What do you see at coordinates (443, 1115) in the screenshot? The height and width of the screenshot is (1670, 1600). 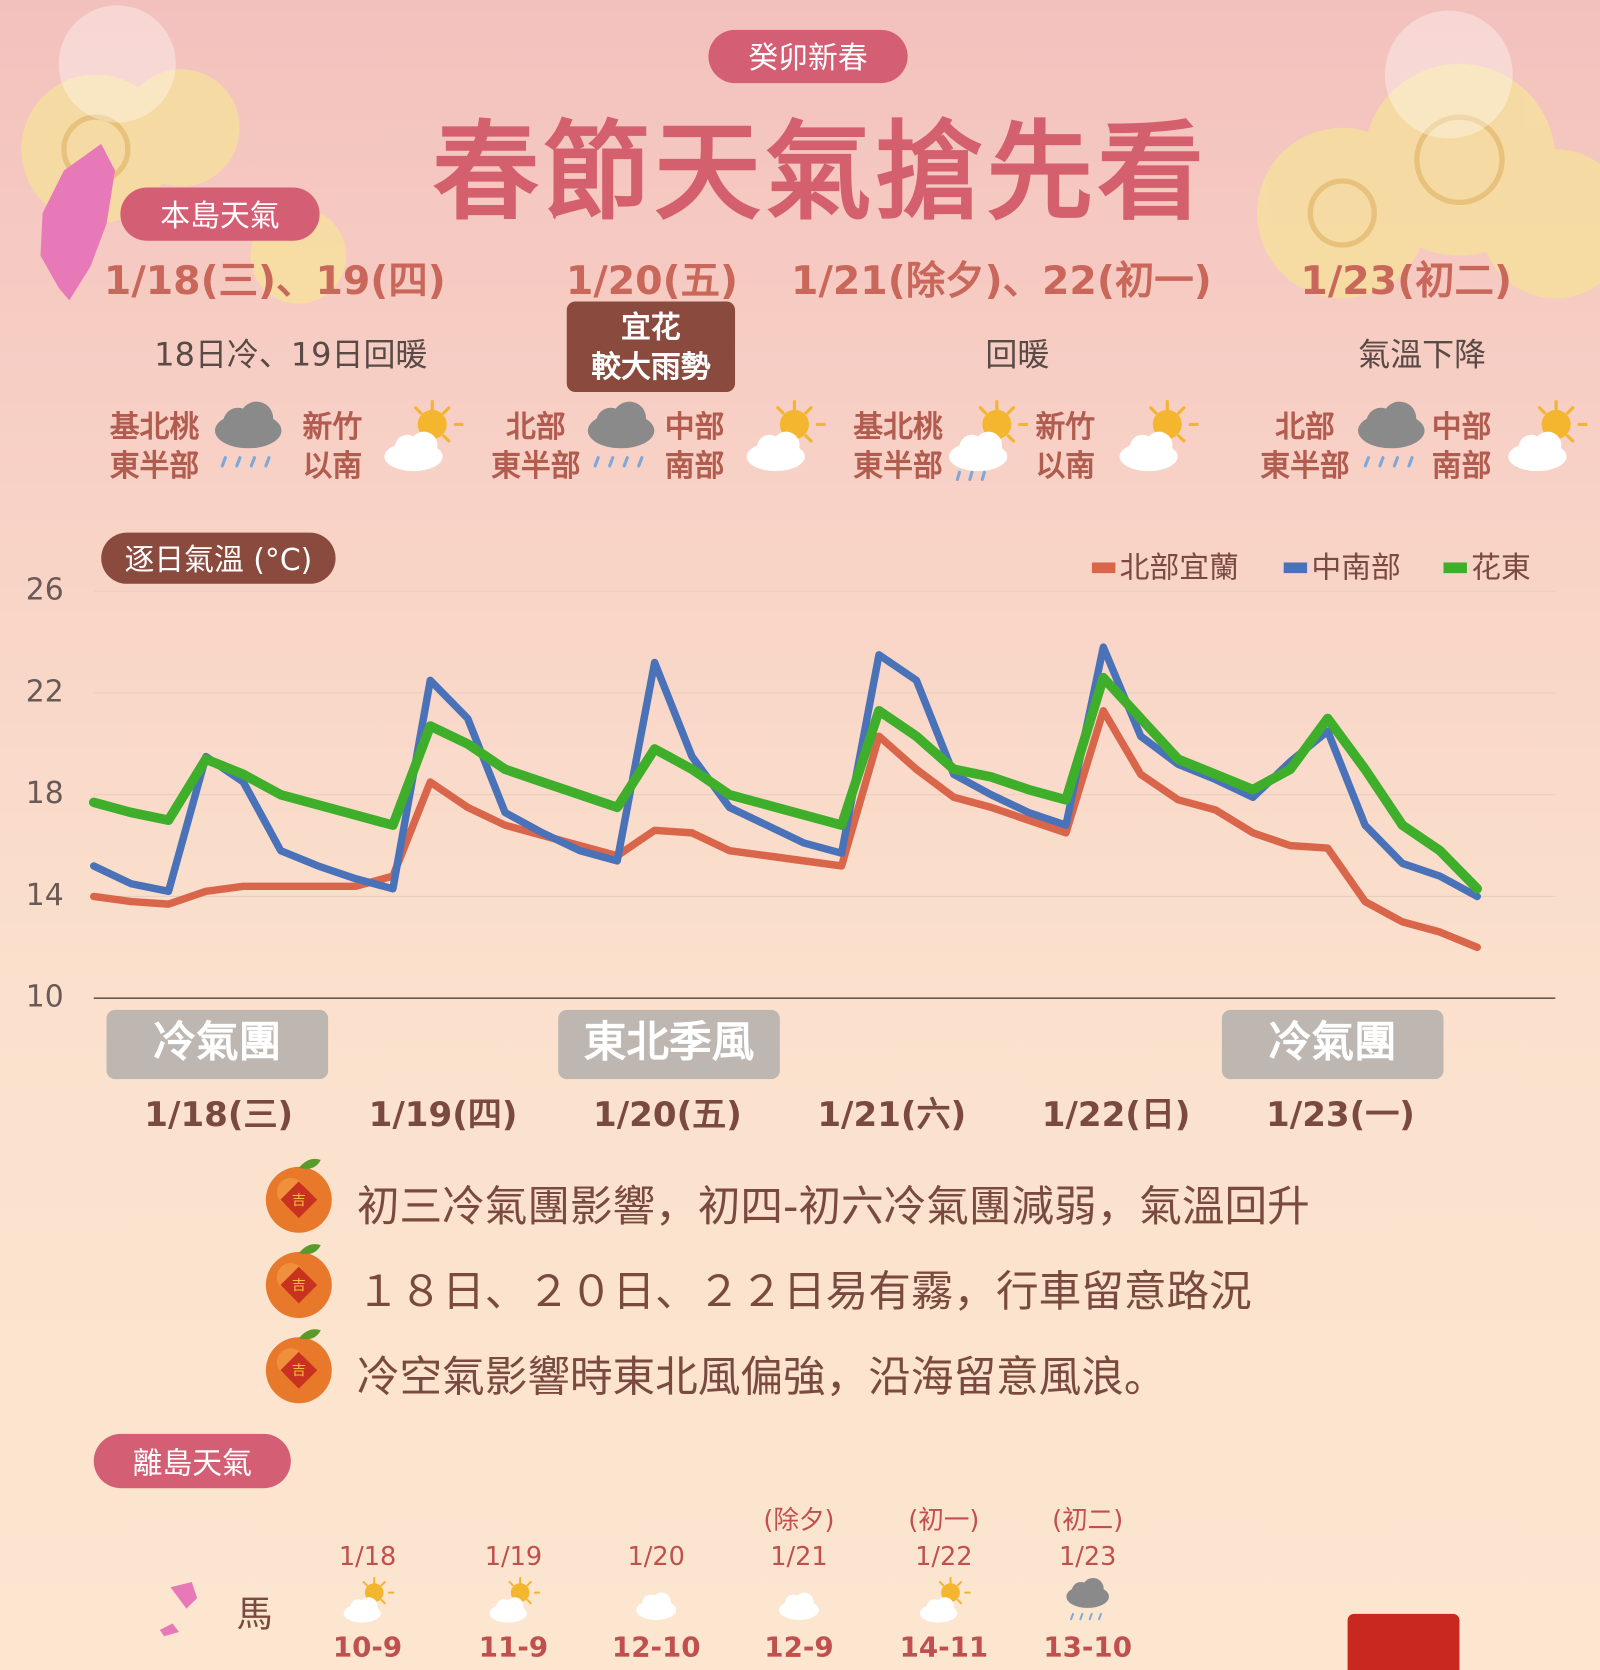 I see `x-tick-label: 1/19(四)` at bounding box center [443, 1115].